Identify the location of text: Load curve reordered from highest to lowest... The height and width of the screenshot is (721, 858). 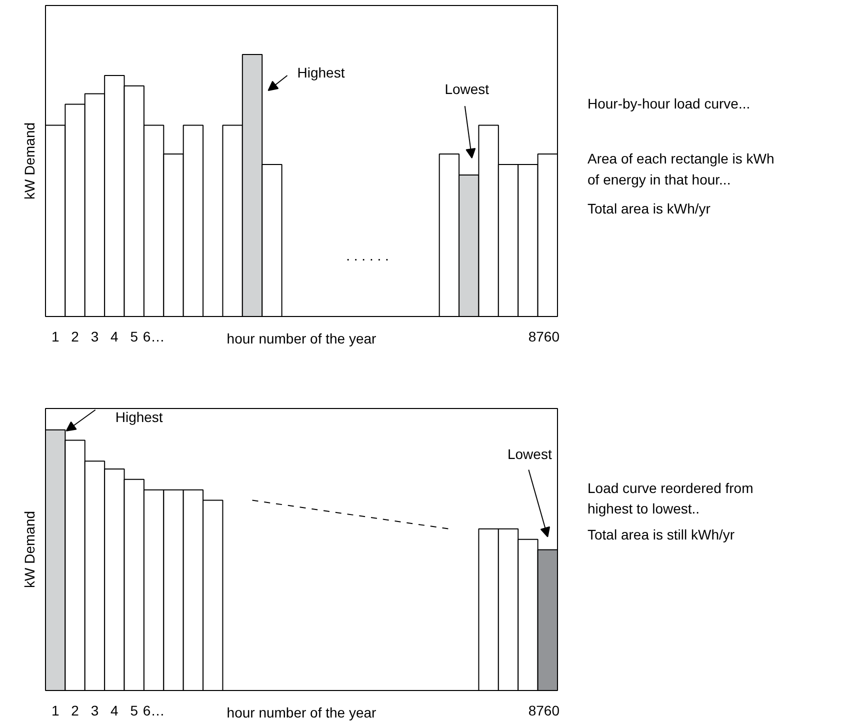
(671, 498).